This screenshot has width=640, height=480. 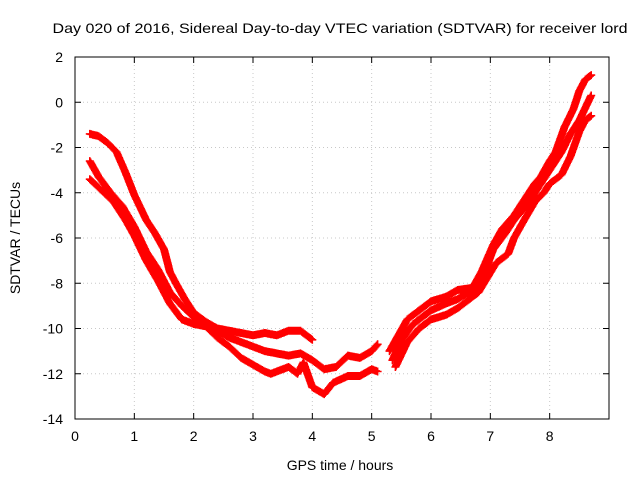 I want to click on y-tick-label: -8, so click(x=57, y=283).